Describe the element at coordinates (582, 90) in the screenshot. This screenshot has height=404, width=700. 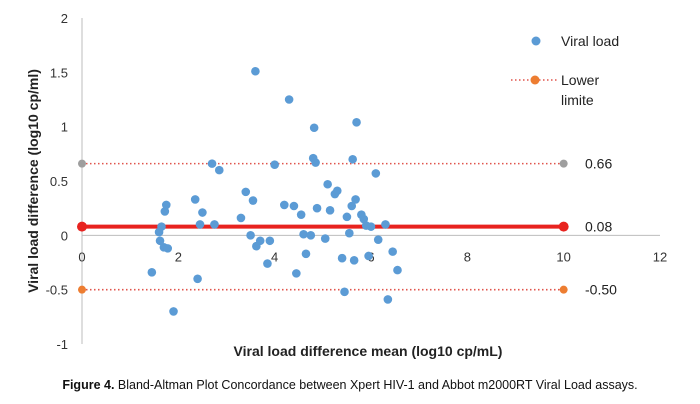
I see `legend-label-lower-limite: Lower limite` at that location.